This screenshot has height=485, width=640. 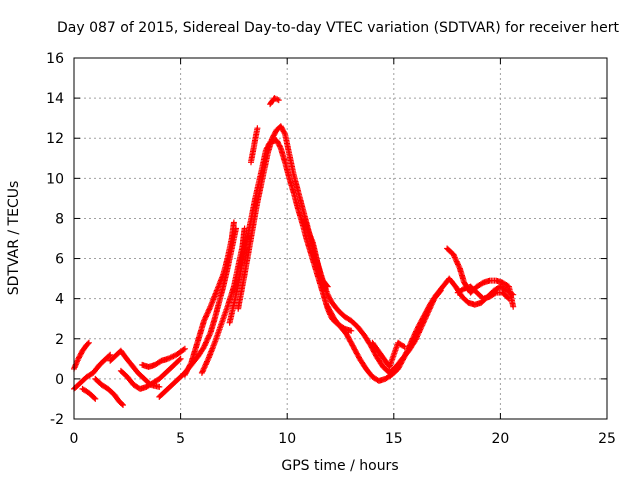 What do you see at coordinates (287, 439) in the screenshot?
I see `x-tick-label: 10` at bounding box center [287, 439].